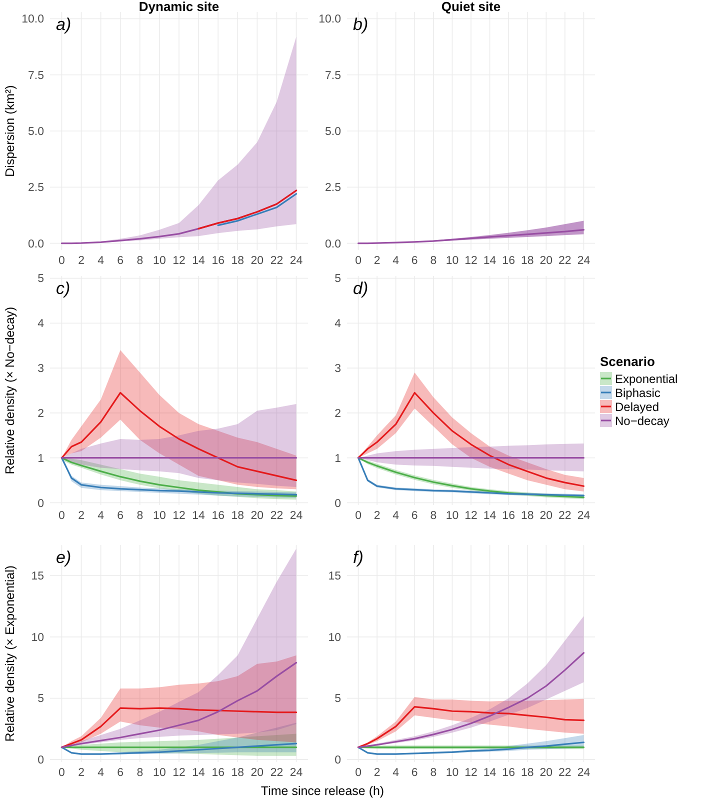  Describe the element at coordinates (41, 324) in the screenshot. I see `y-tick-label: 4` at that location.